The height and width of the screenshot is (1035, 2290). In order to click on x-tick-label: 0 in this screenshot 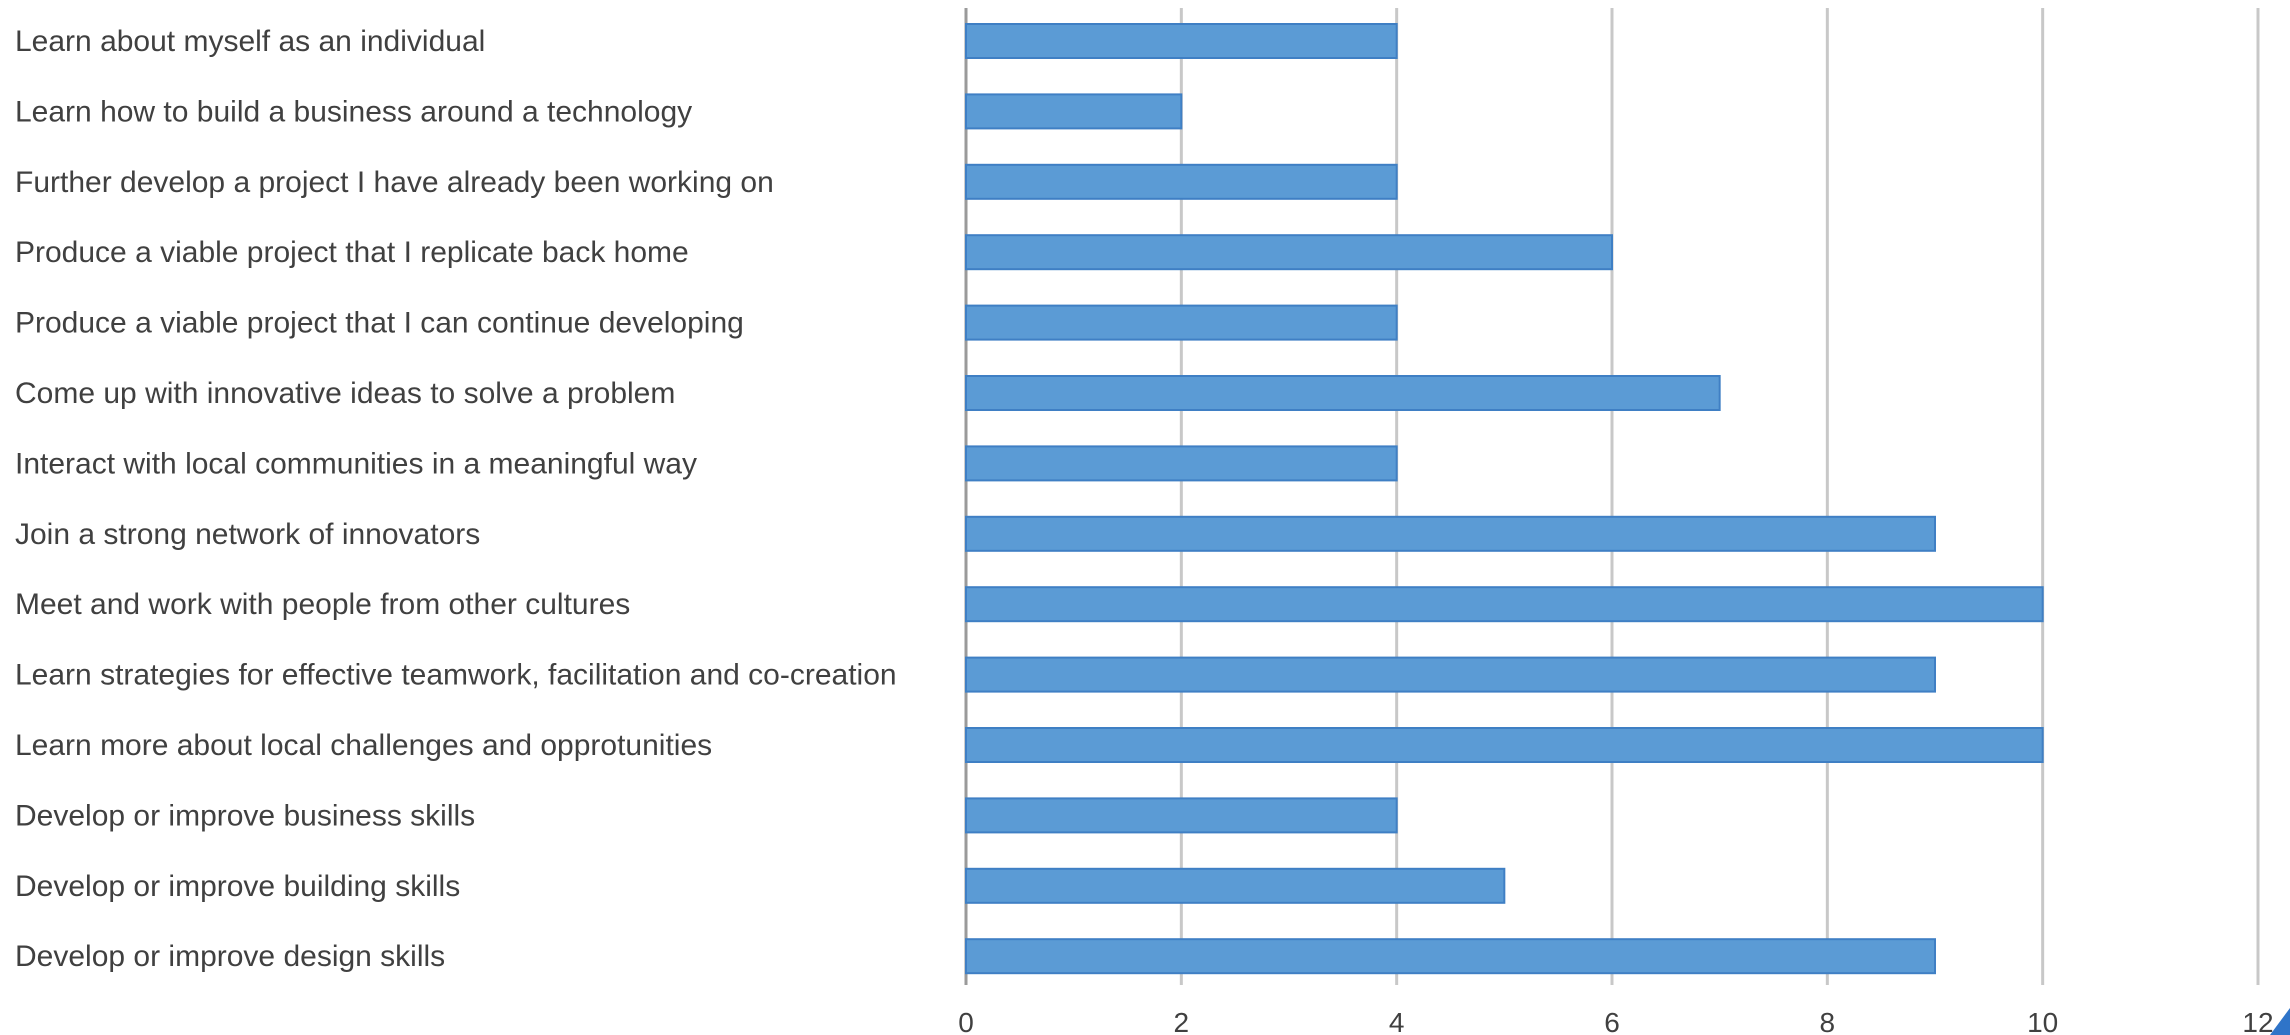, I will do `click(966, 1021)`.